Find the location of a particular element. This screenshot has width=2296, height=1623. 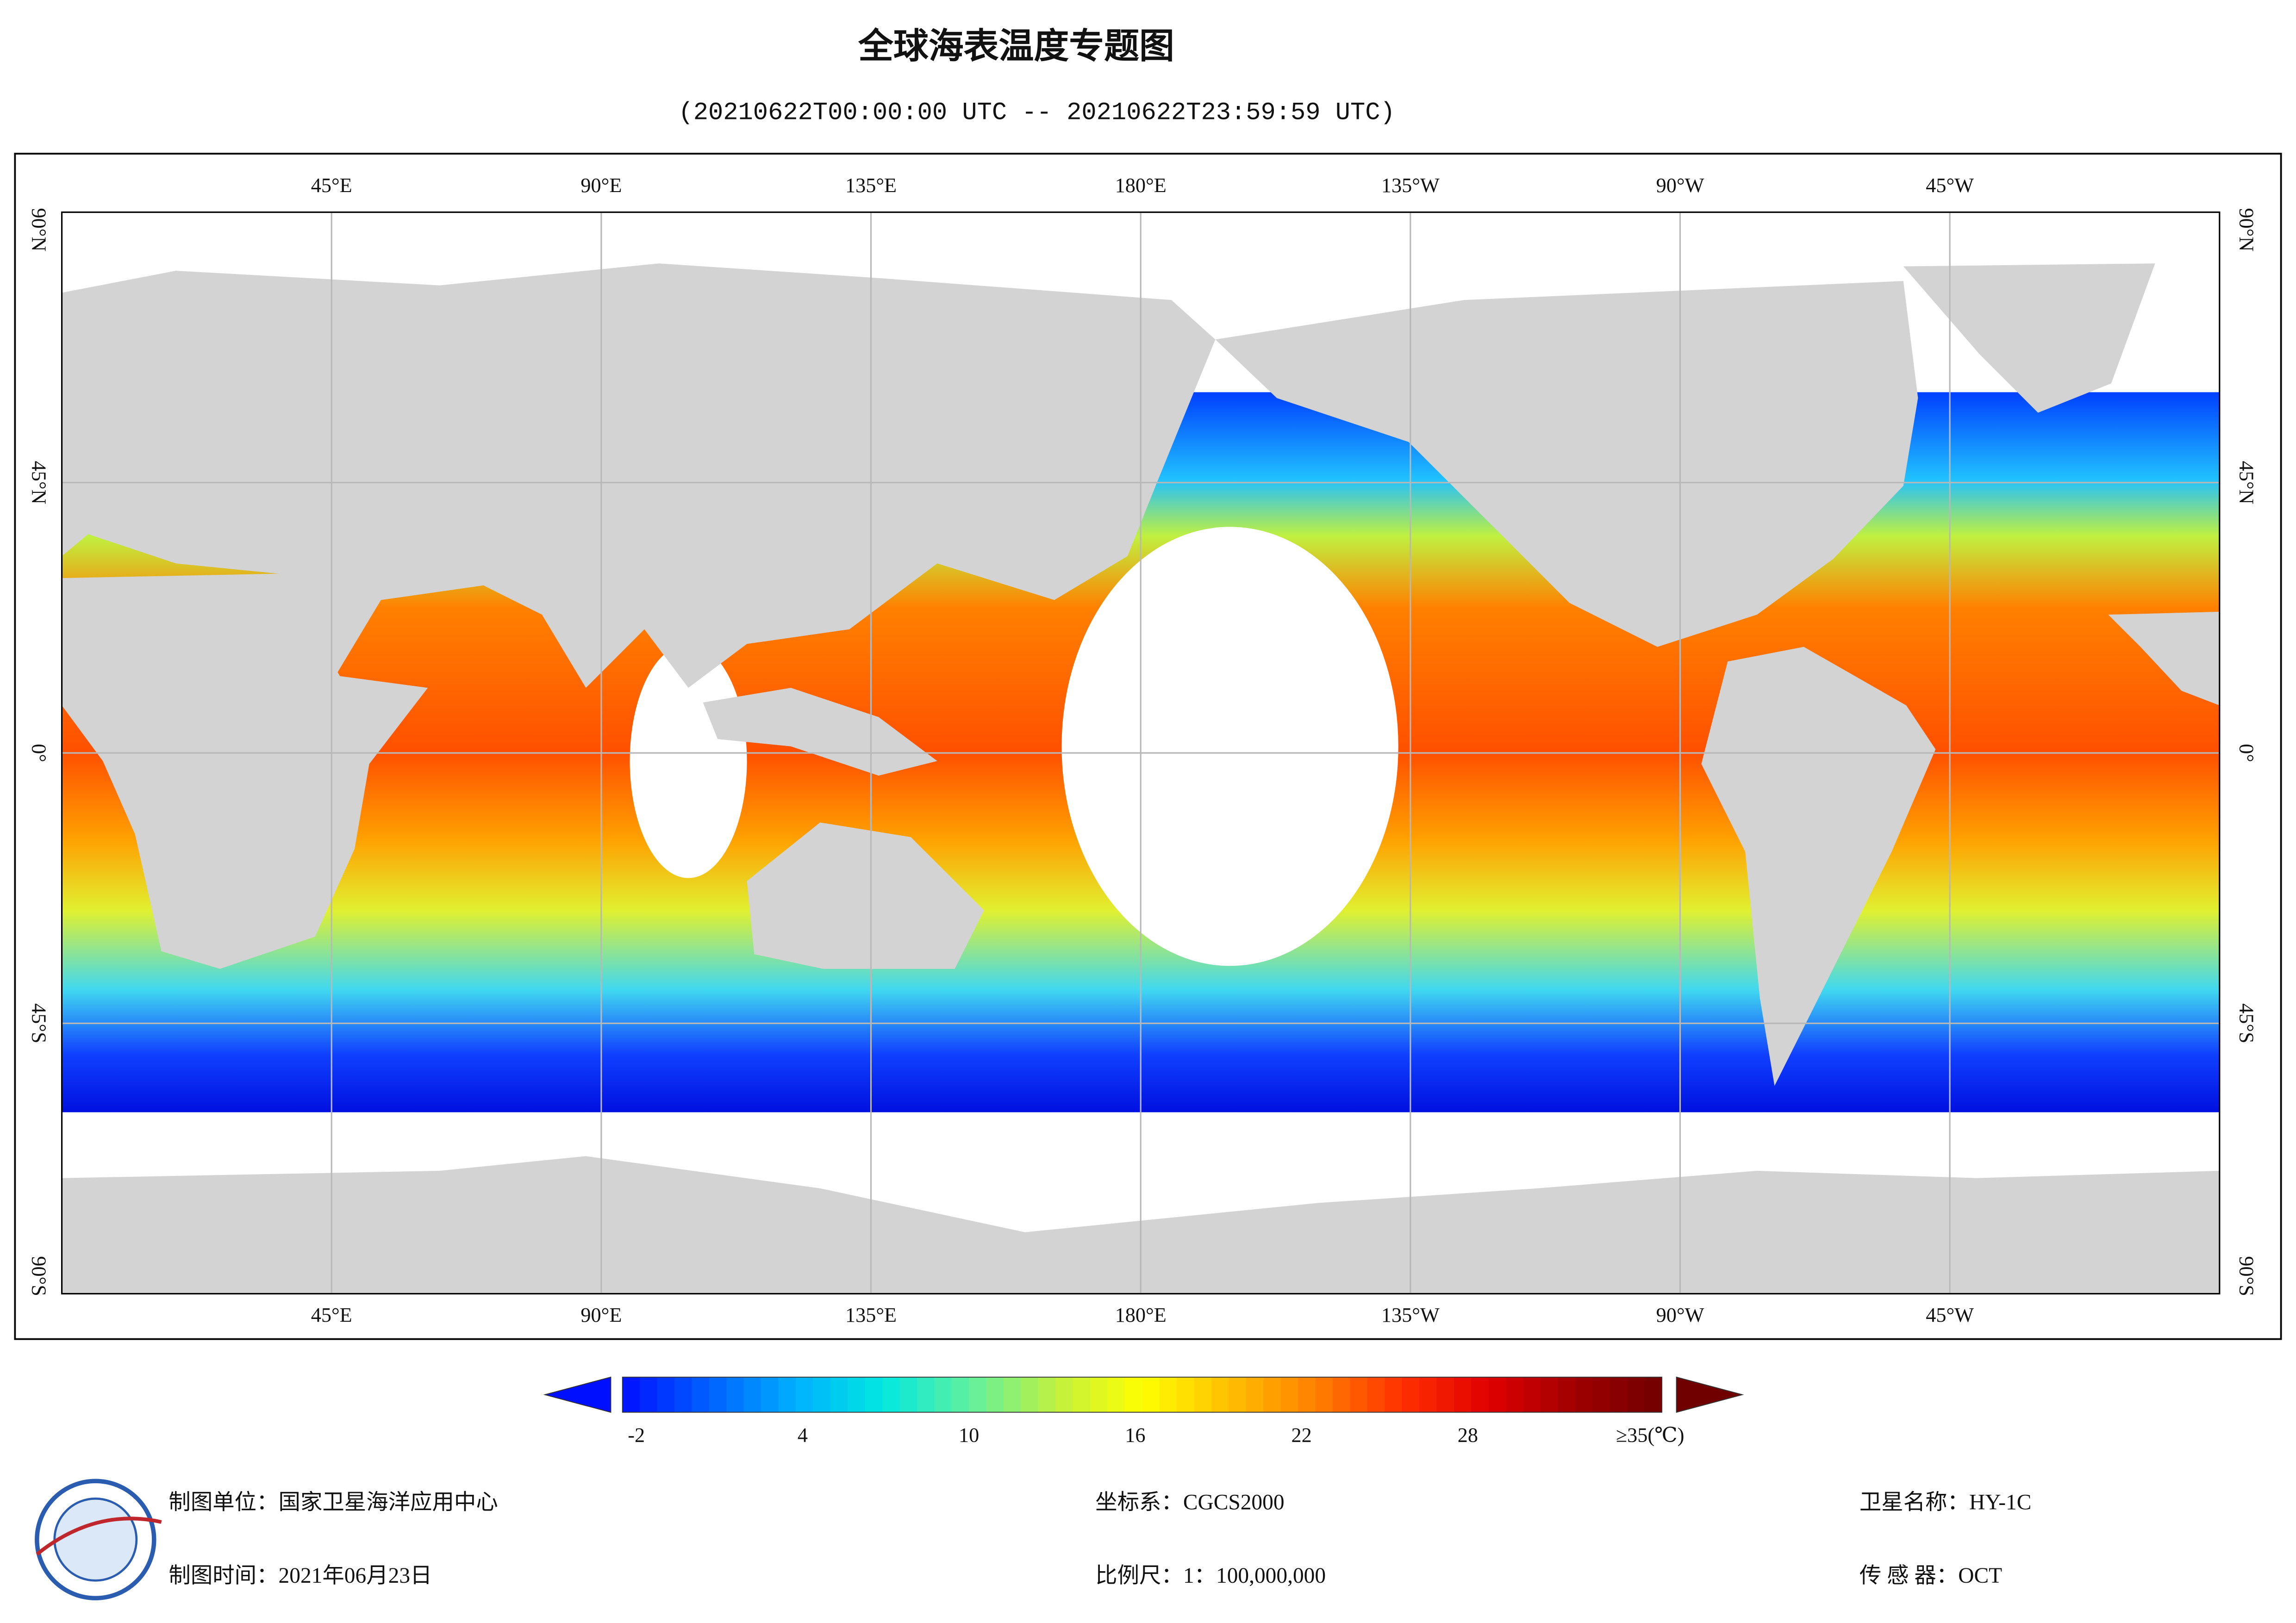

logo is located at coordinates (98, 1539).